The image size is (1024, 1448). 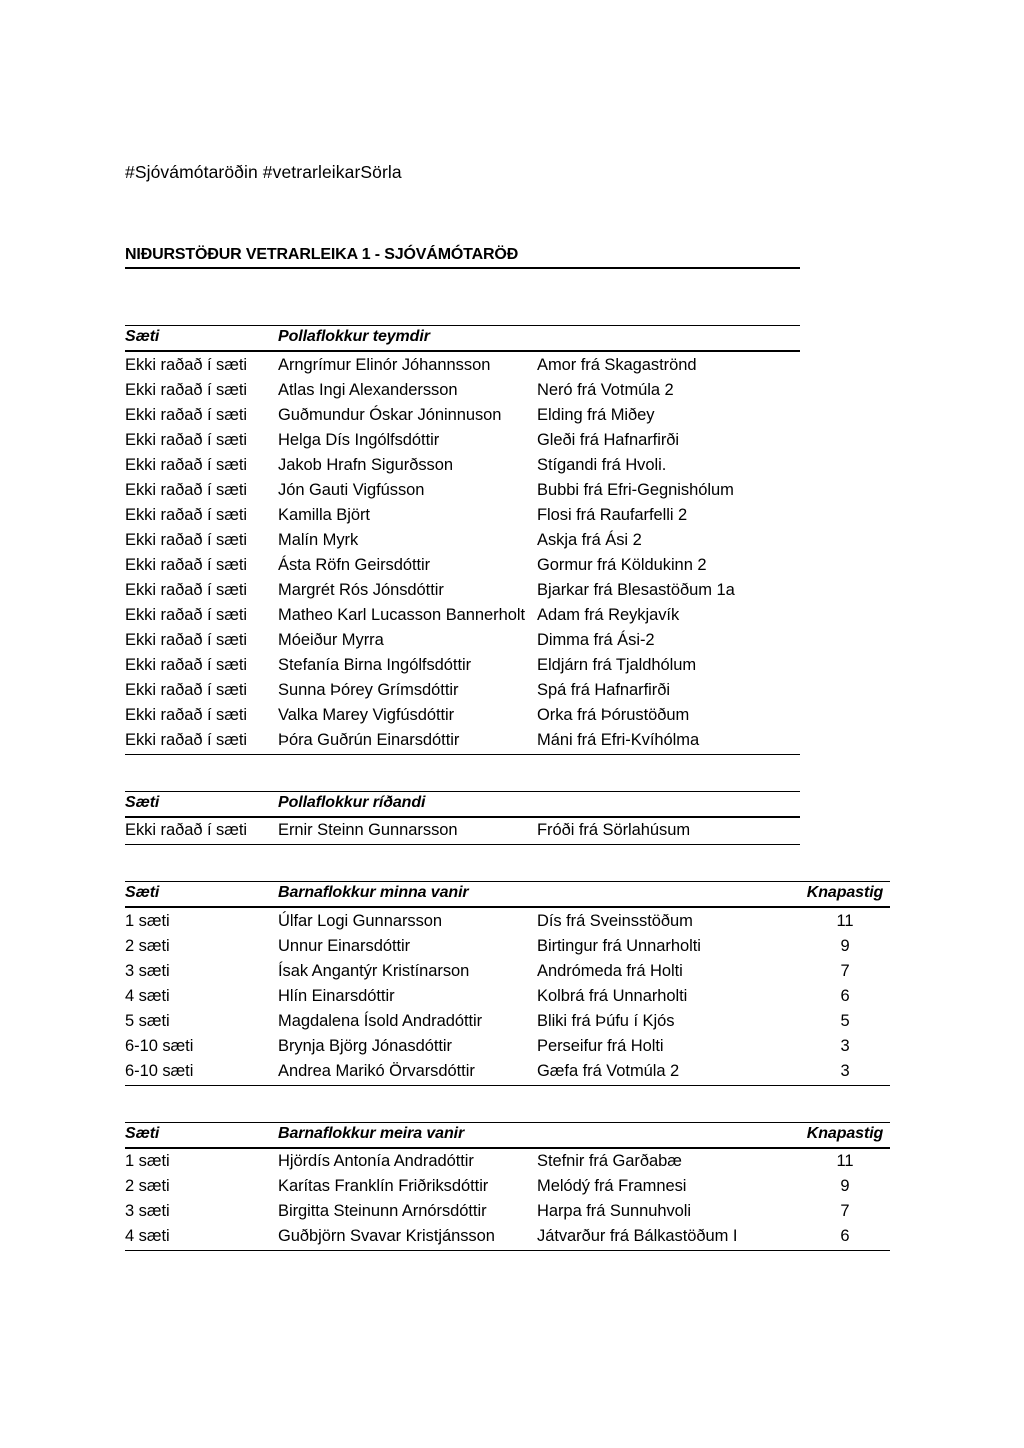 What do you see at coordinates (386, 1236) in the screenshot?
I see `cell-rider-name: Guðbjörn Svavar Kristjánsson` at bounding box center [386, 1236].